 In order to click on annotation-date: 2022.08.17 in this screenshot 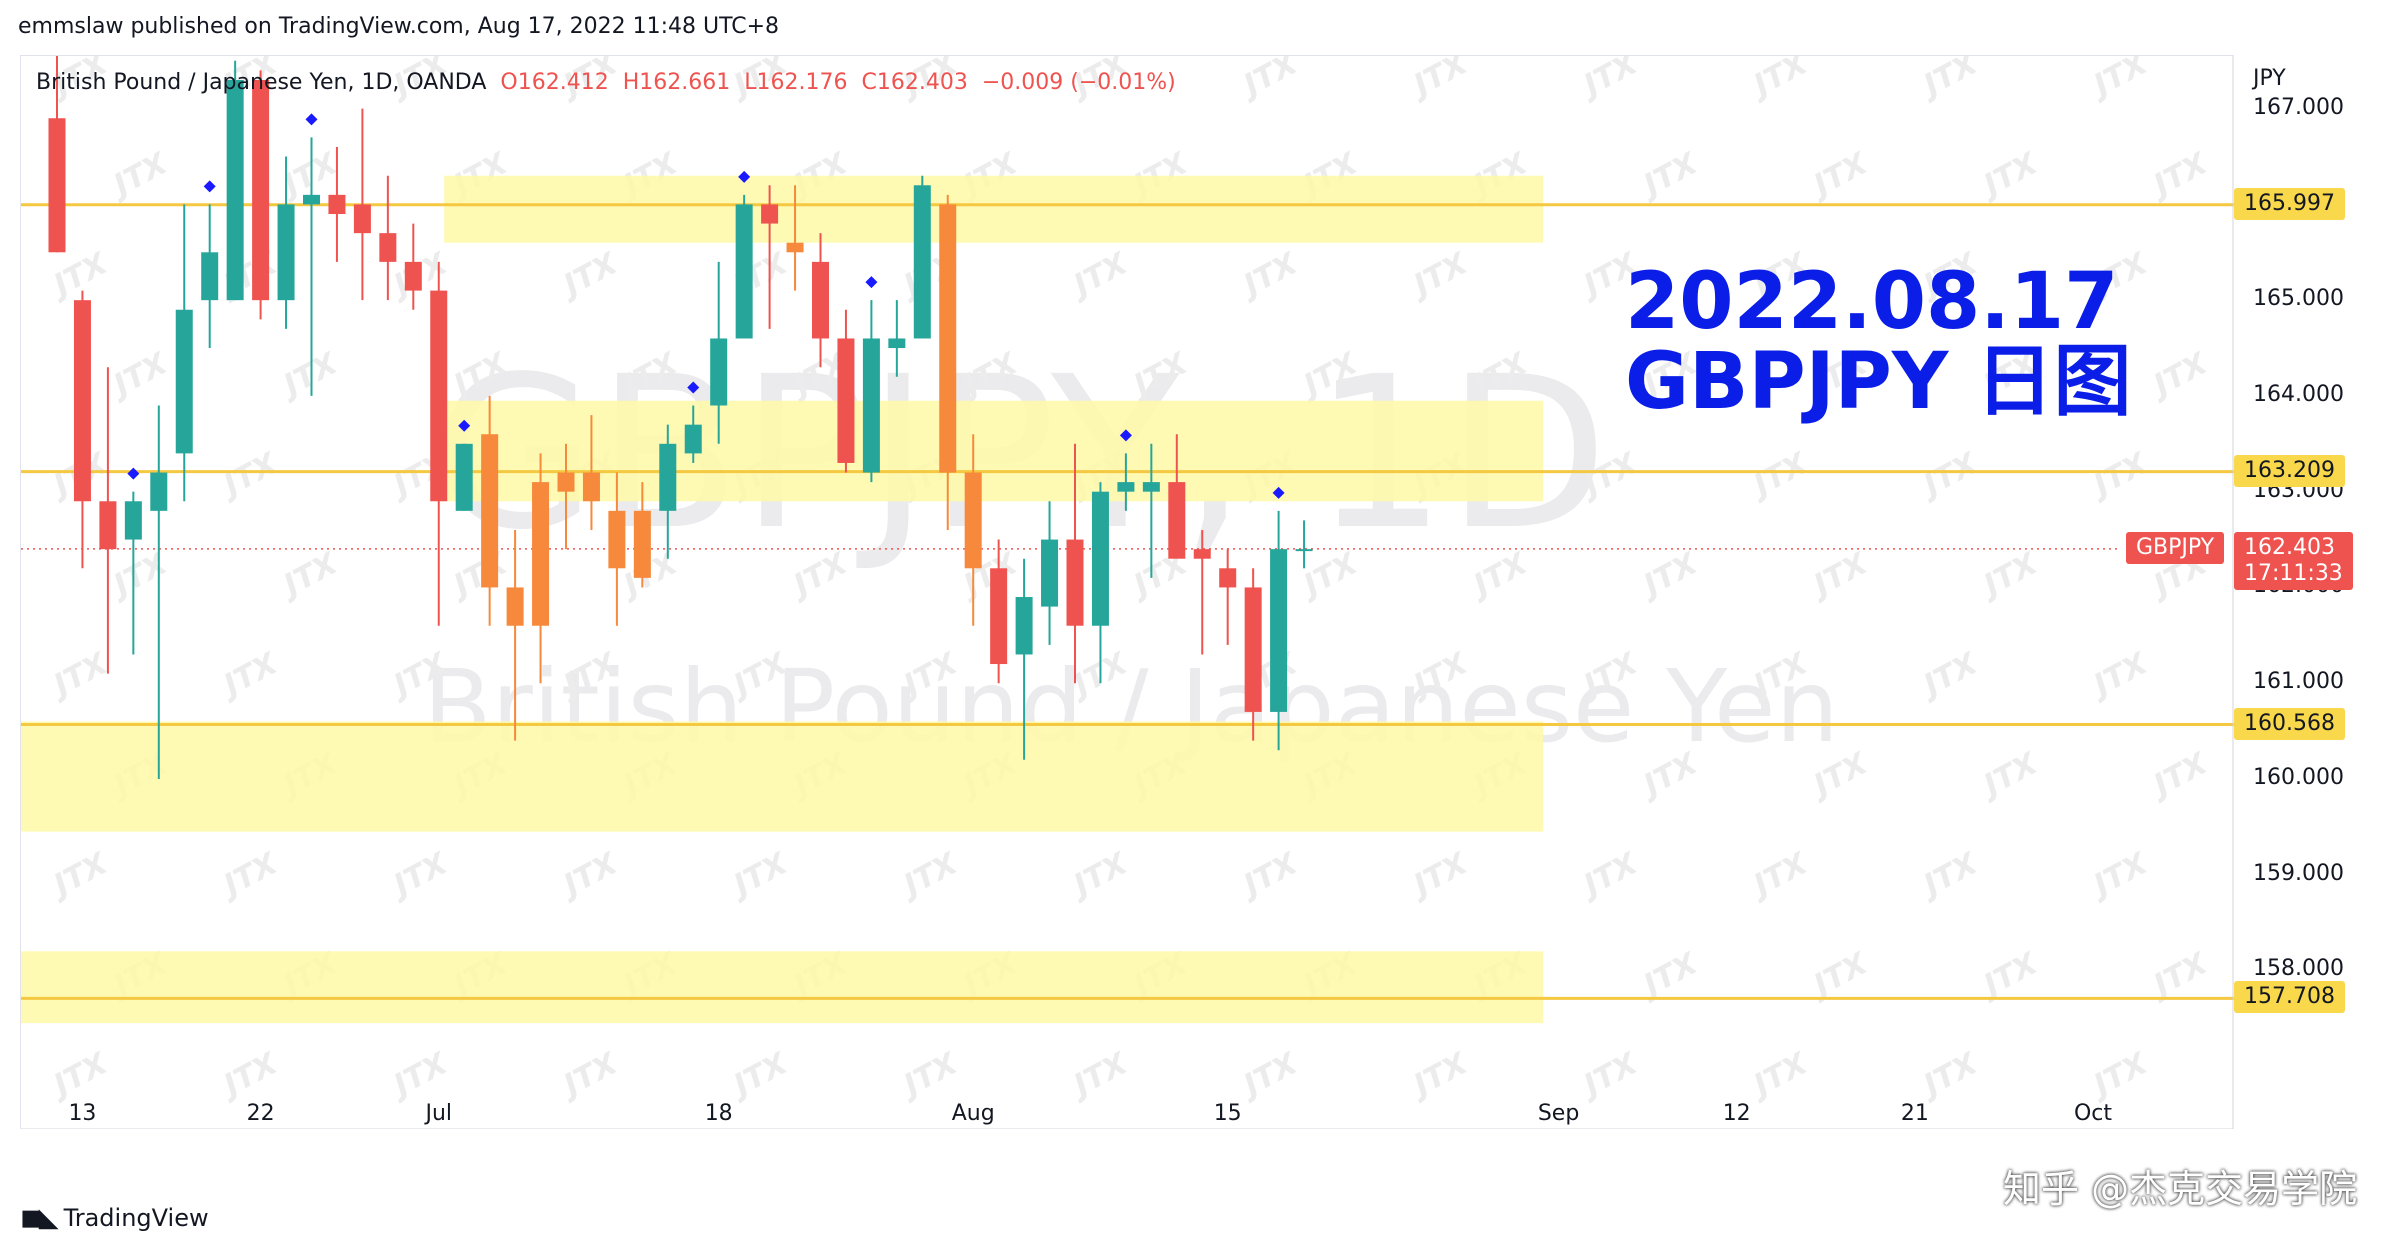, I will do `click(1872, 302)`.